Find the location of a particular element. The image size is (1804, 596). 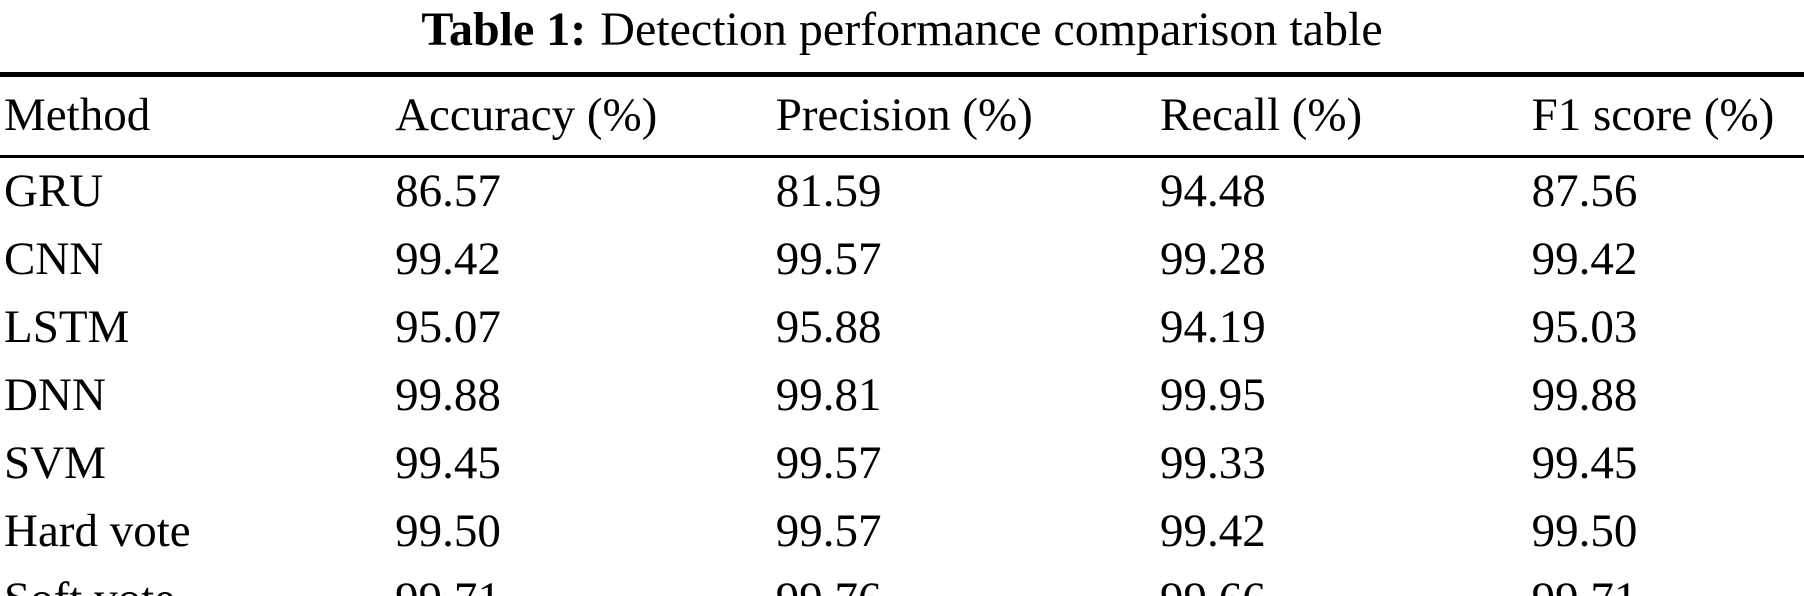

method-cell: Soft vote is located at coordinates (197, 581).